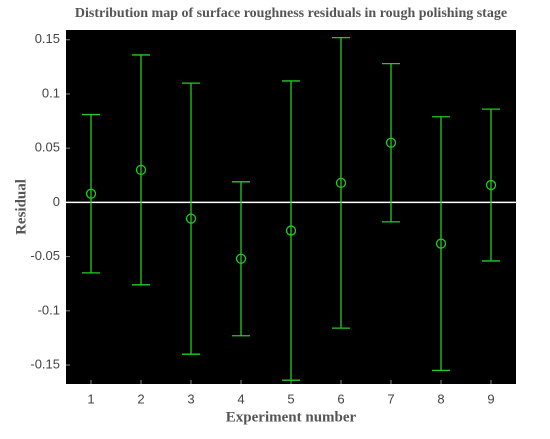  Describe the element at coordinates (240, 398) in the screenshot. I see `x-tick-label: 4` at that location.